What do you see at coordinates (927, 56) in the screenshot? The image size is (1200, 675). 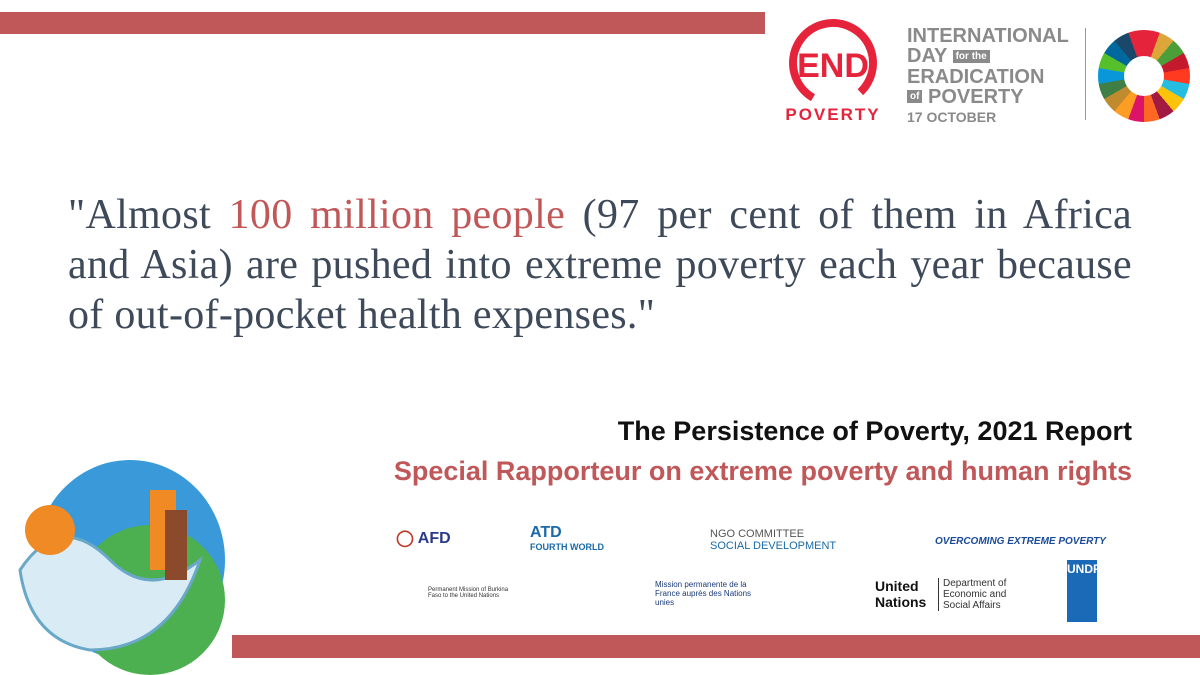 I see `text: DAY` at bounding box center [927, 56].